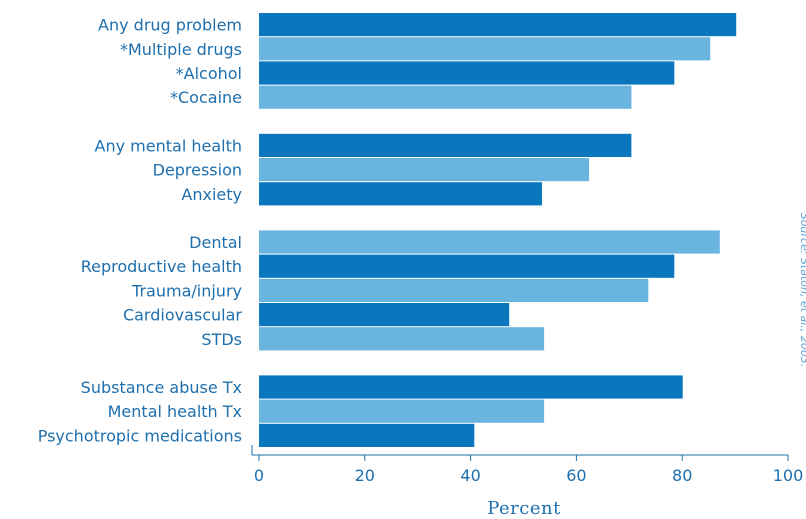 The image size is (806, 519). What do you see at coordinates (576, 475) in the screenshot?
I see `x-tick-label: 60` at bounding box center [576, 475].